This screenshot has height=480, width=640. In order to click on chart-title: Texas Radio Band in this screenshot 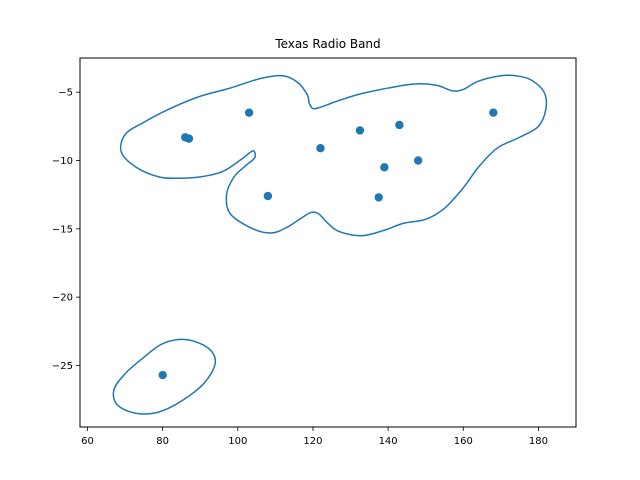, I will do `click(327, 44)`.